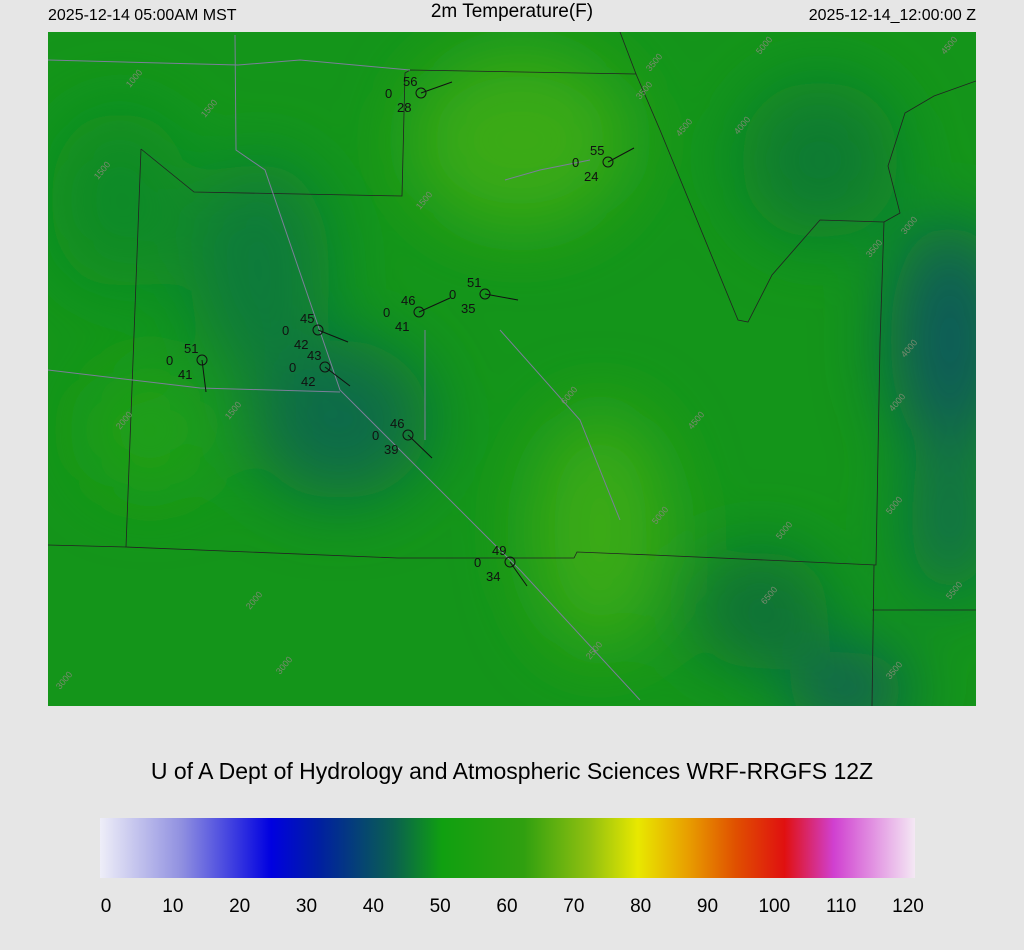 The width and height of the screenshot is (1024, 950). I want to click on colorbar-tick-label: 60, so click(506, 906).